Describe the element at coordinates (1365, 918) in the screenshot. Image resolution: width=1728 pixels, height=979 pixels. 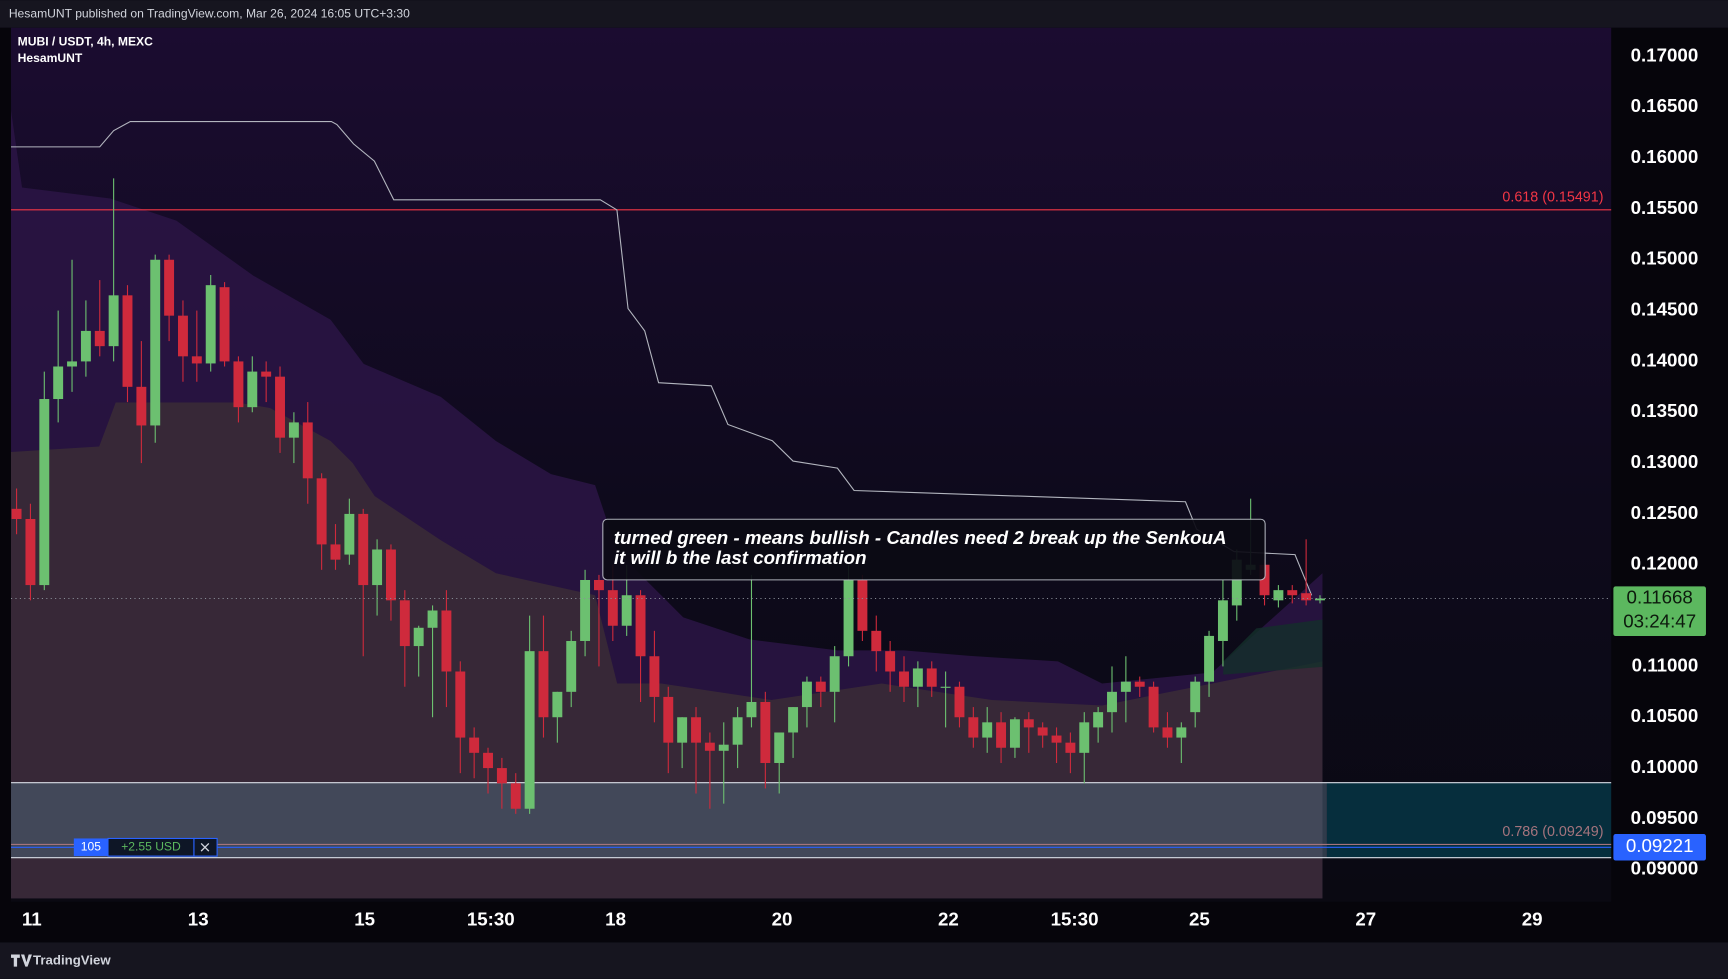
I see `x-tick-label: 27` at that location.